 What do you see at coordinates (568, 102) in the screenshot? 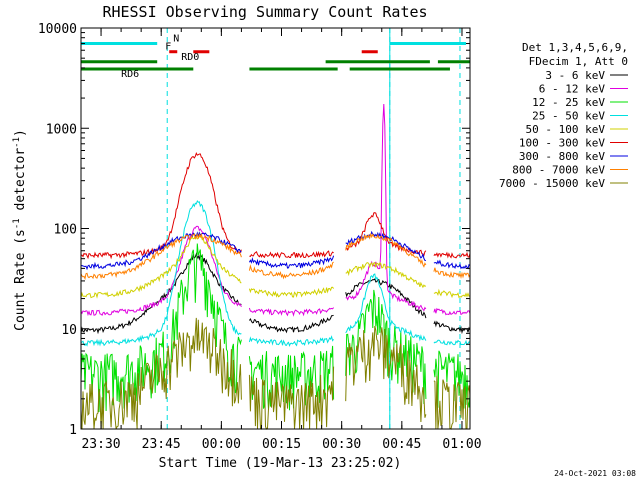
I see `legend-entry-label: 12 - 25 keV` at bounding box center [568, 102].